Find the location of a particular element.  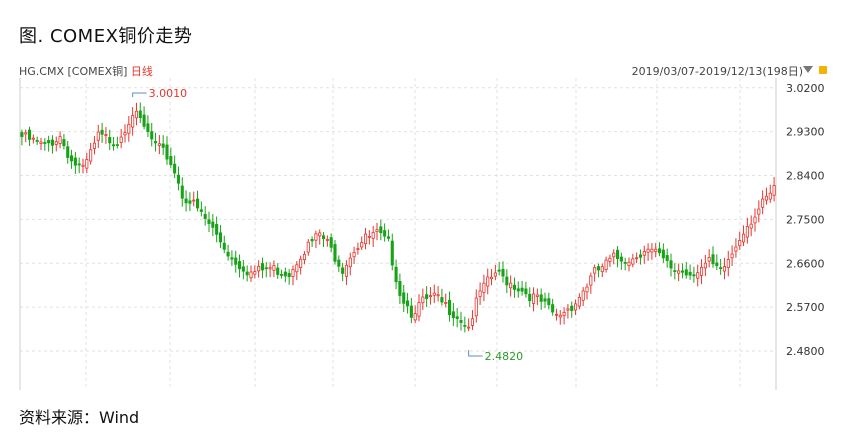

period-label: 日线 is located at coordinates (141, 71).